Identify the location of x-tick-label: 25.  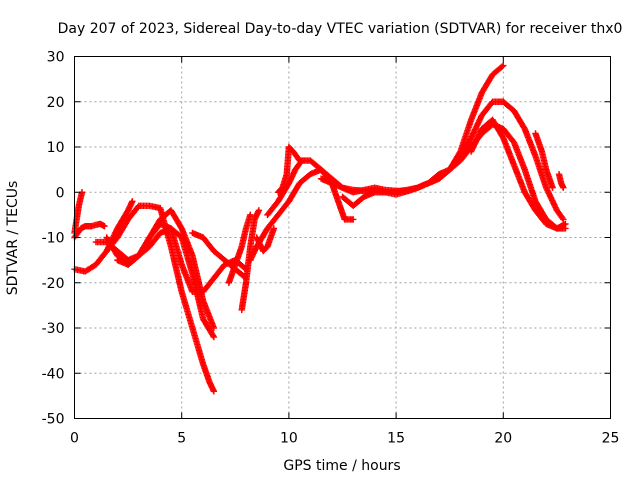
(611, 439).